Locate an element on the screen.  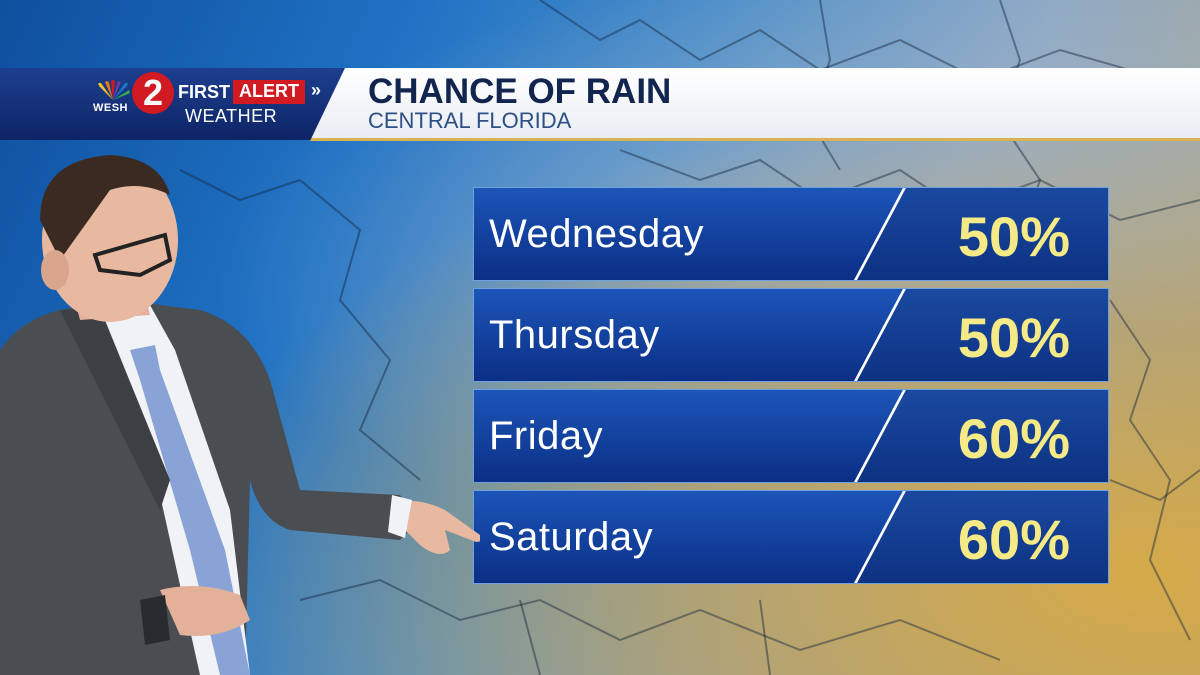
peacock-logo-icon is located at coordinates (114, 90).